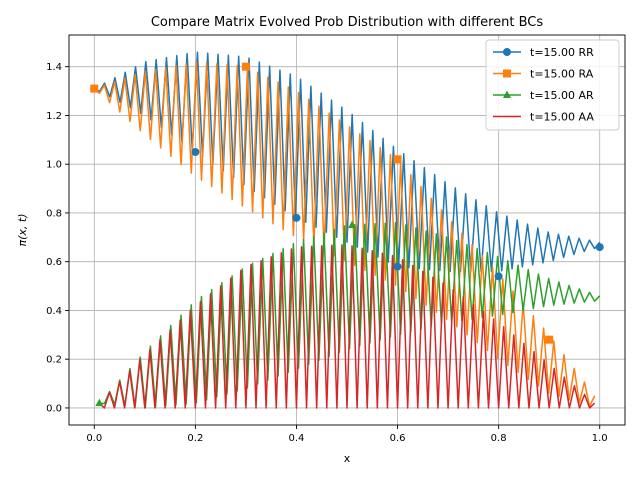 This screenshot has width=640, height=480. I want to click on legend-label: t=15.00 RA, so click(562, 74).